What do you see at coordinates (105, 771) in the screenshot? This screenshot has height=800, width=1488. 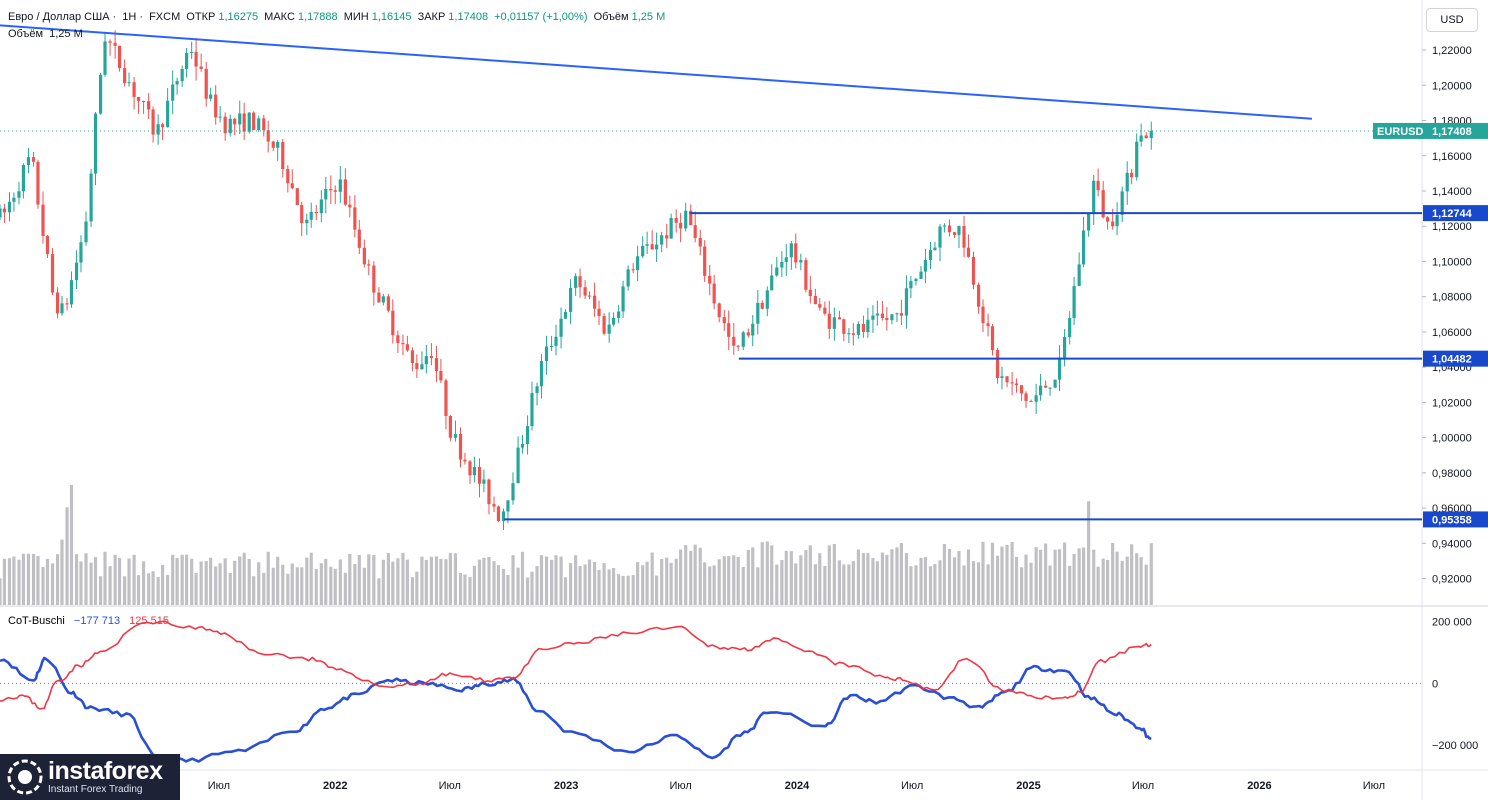 I see `logo-name: instaforex` at bounding box center [105, 771].